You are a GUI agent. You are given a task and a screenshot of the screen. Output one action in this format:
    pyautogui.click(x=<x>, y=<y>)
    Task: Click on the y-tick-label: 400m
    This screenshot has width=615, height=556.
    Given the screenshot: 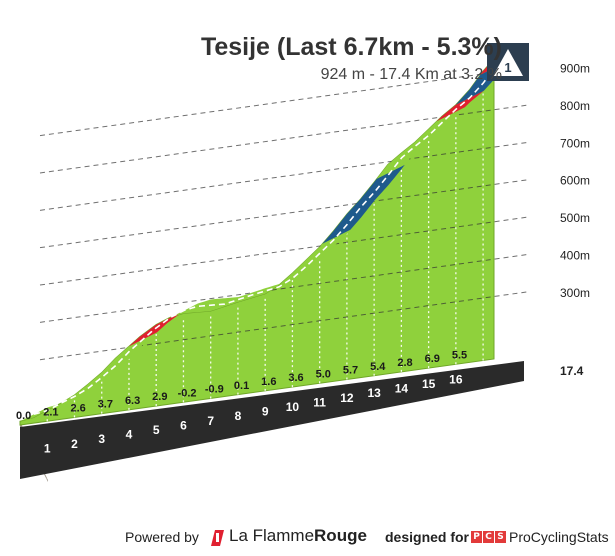 What is the action you would take?
    pyautogui.click(x=575, y=255)
    